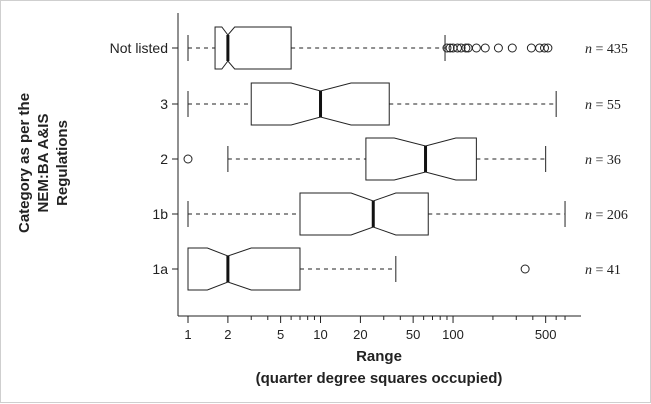 This screenshot has height=404, width=651. Describe the element at coordinates (139, 48) in the screenshot. I see `category-label: Not listed` at that location.